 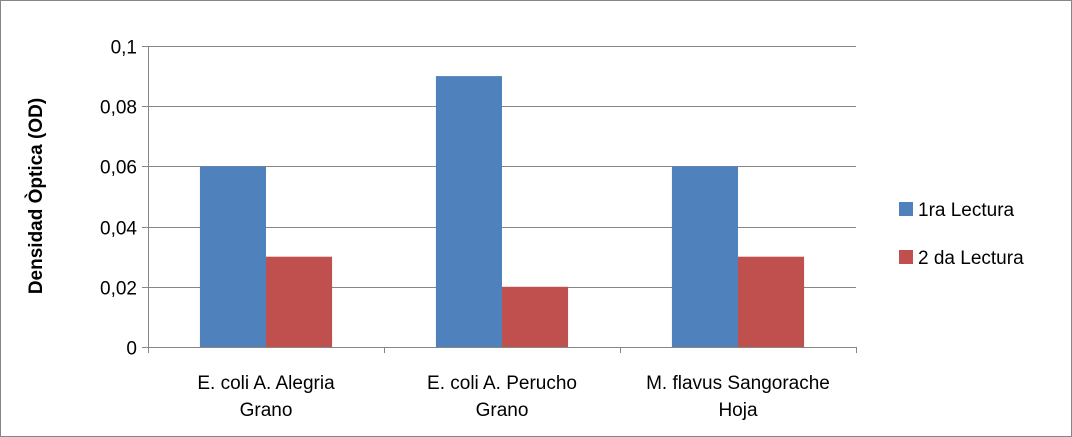 I want to click on y-tick-label: 0,08, so click(x=118, y=108).